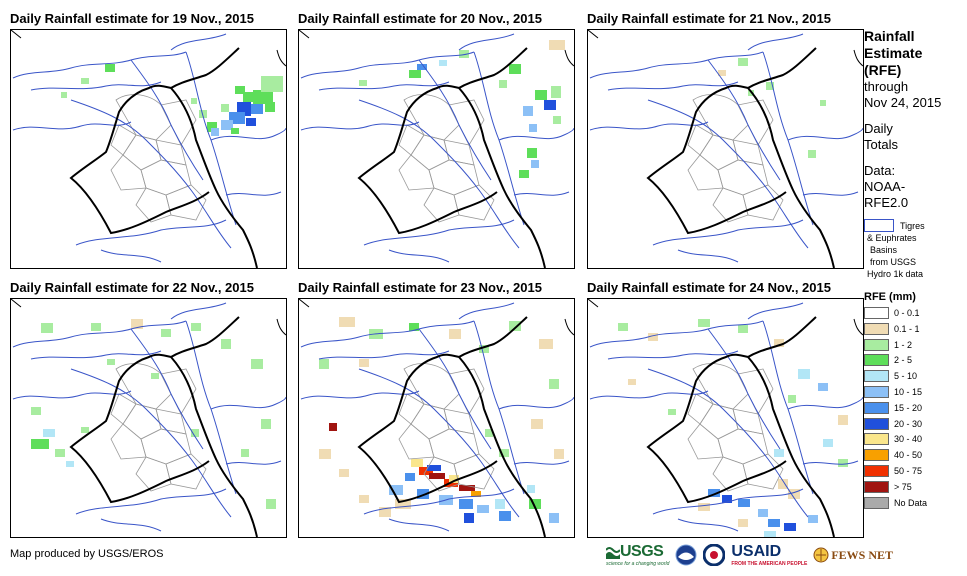 The width and height of the screenshot is (967, 576). I want to click on legend-label: 15 - 20, so click(908, 407).